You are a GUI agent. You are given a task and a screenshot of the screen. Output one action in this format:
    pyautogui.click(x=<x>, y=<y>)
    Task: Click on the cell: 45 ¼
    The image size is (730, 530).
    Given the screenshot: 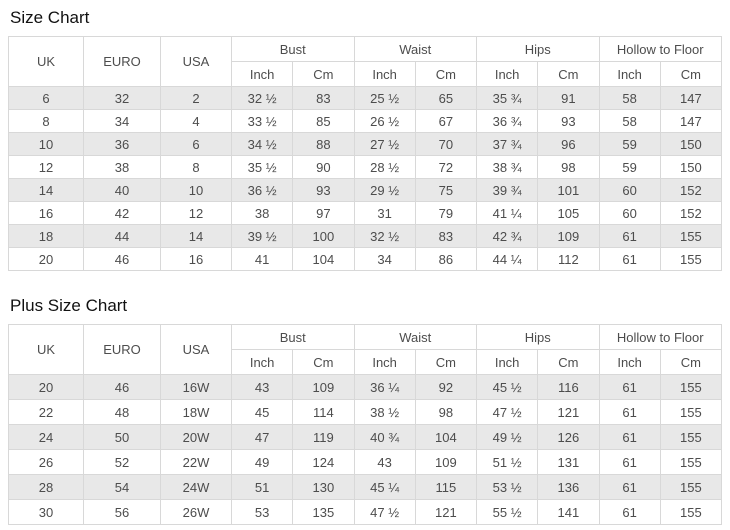 What is the action you would take?
    pyautogui.click(x=384, y=487)
    